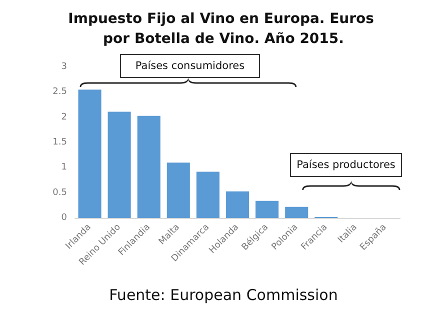 The width and height of the screenshot is (447, 334). Describe the element at coordinates (223, 295) in the screenshot. I see `source-note: Fuente: European Commission` at that location.